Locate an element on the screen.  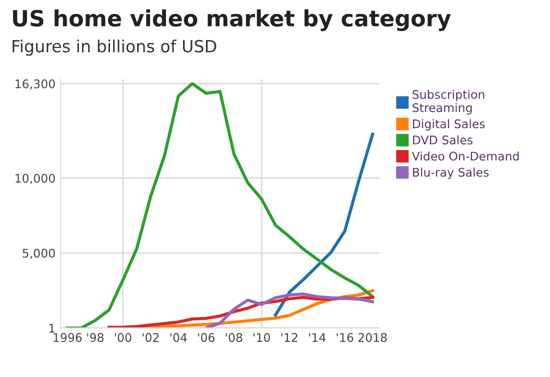
x-tick-label: 1996 is located at coordinates (68, 337).